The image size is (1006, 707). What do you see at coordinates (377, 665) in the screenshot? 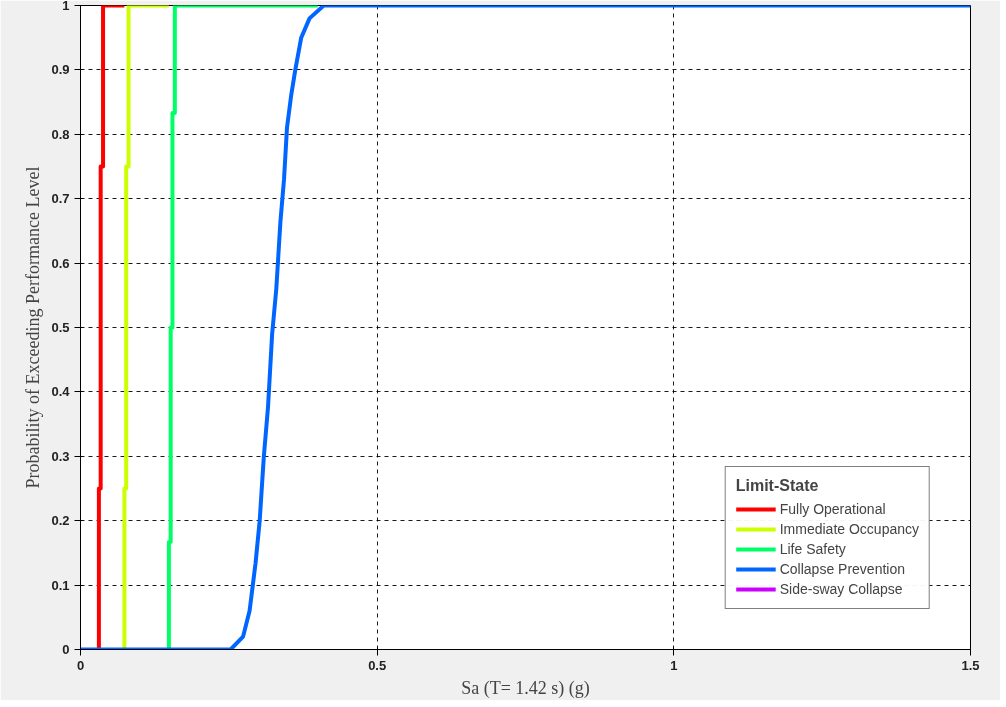
I see `x-tick-label: 0.5` at bounding box center [377, 665].